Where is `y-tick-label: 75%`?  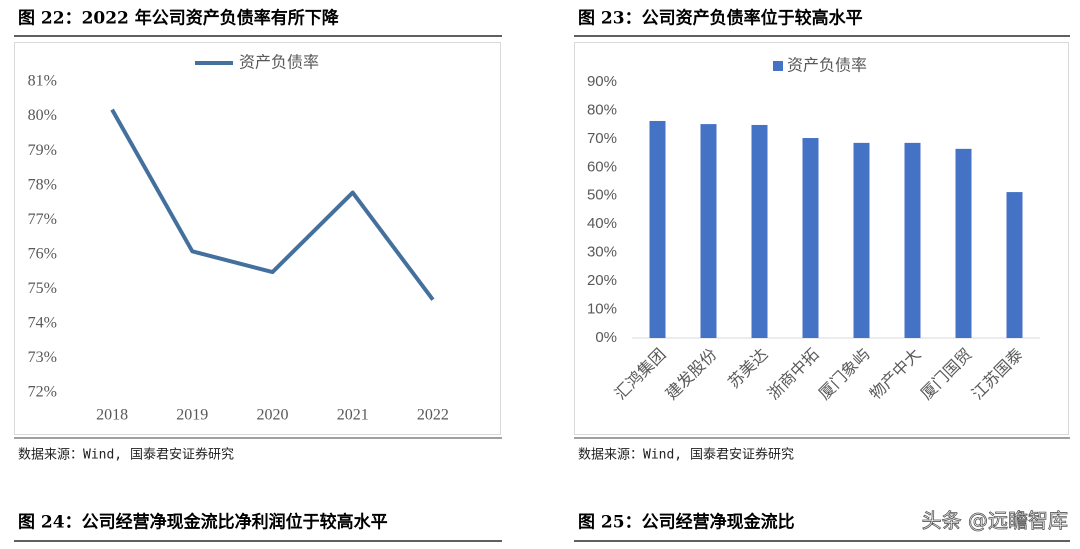
y-tick-label: 75% is located at coordinates (42, 288).